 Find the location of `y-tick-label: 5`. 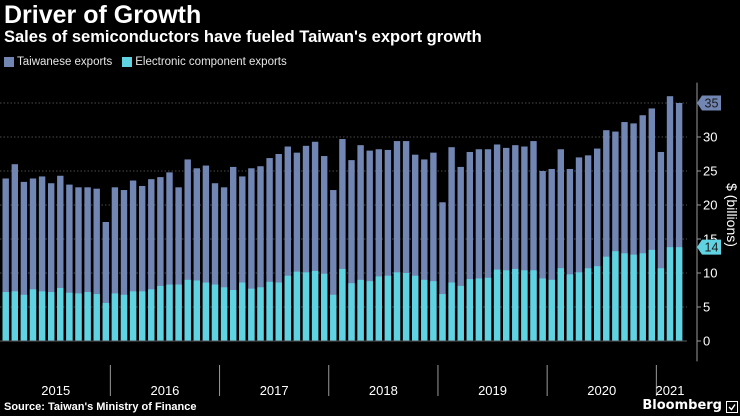

y-tick-label: 5 is located at coordinates (706, 307).